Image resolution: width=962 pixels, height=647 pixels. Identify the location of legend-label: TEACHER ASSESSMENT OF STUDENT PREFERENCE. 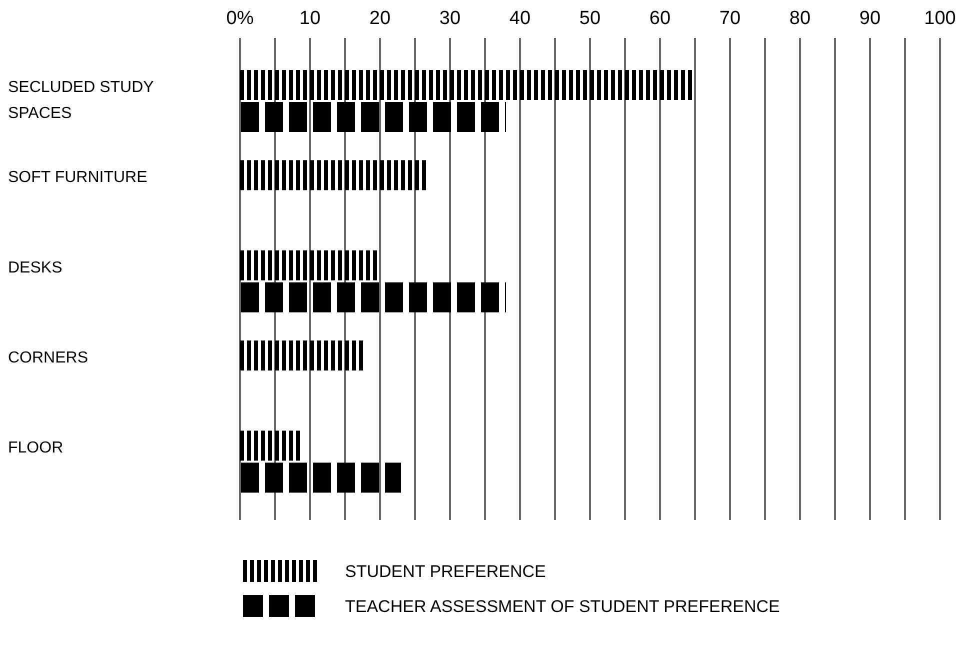
(562, 606).